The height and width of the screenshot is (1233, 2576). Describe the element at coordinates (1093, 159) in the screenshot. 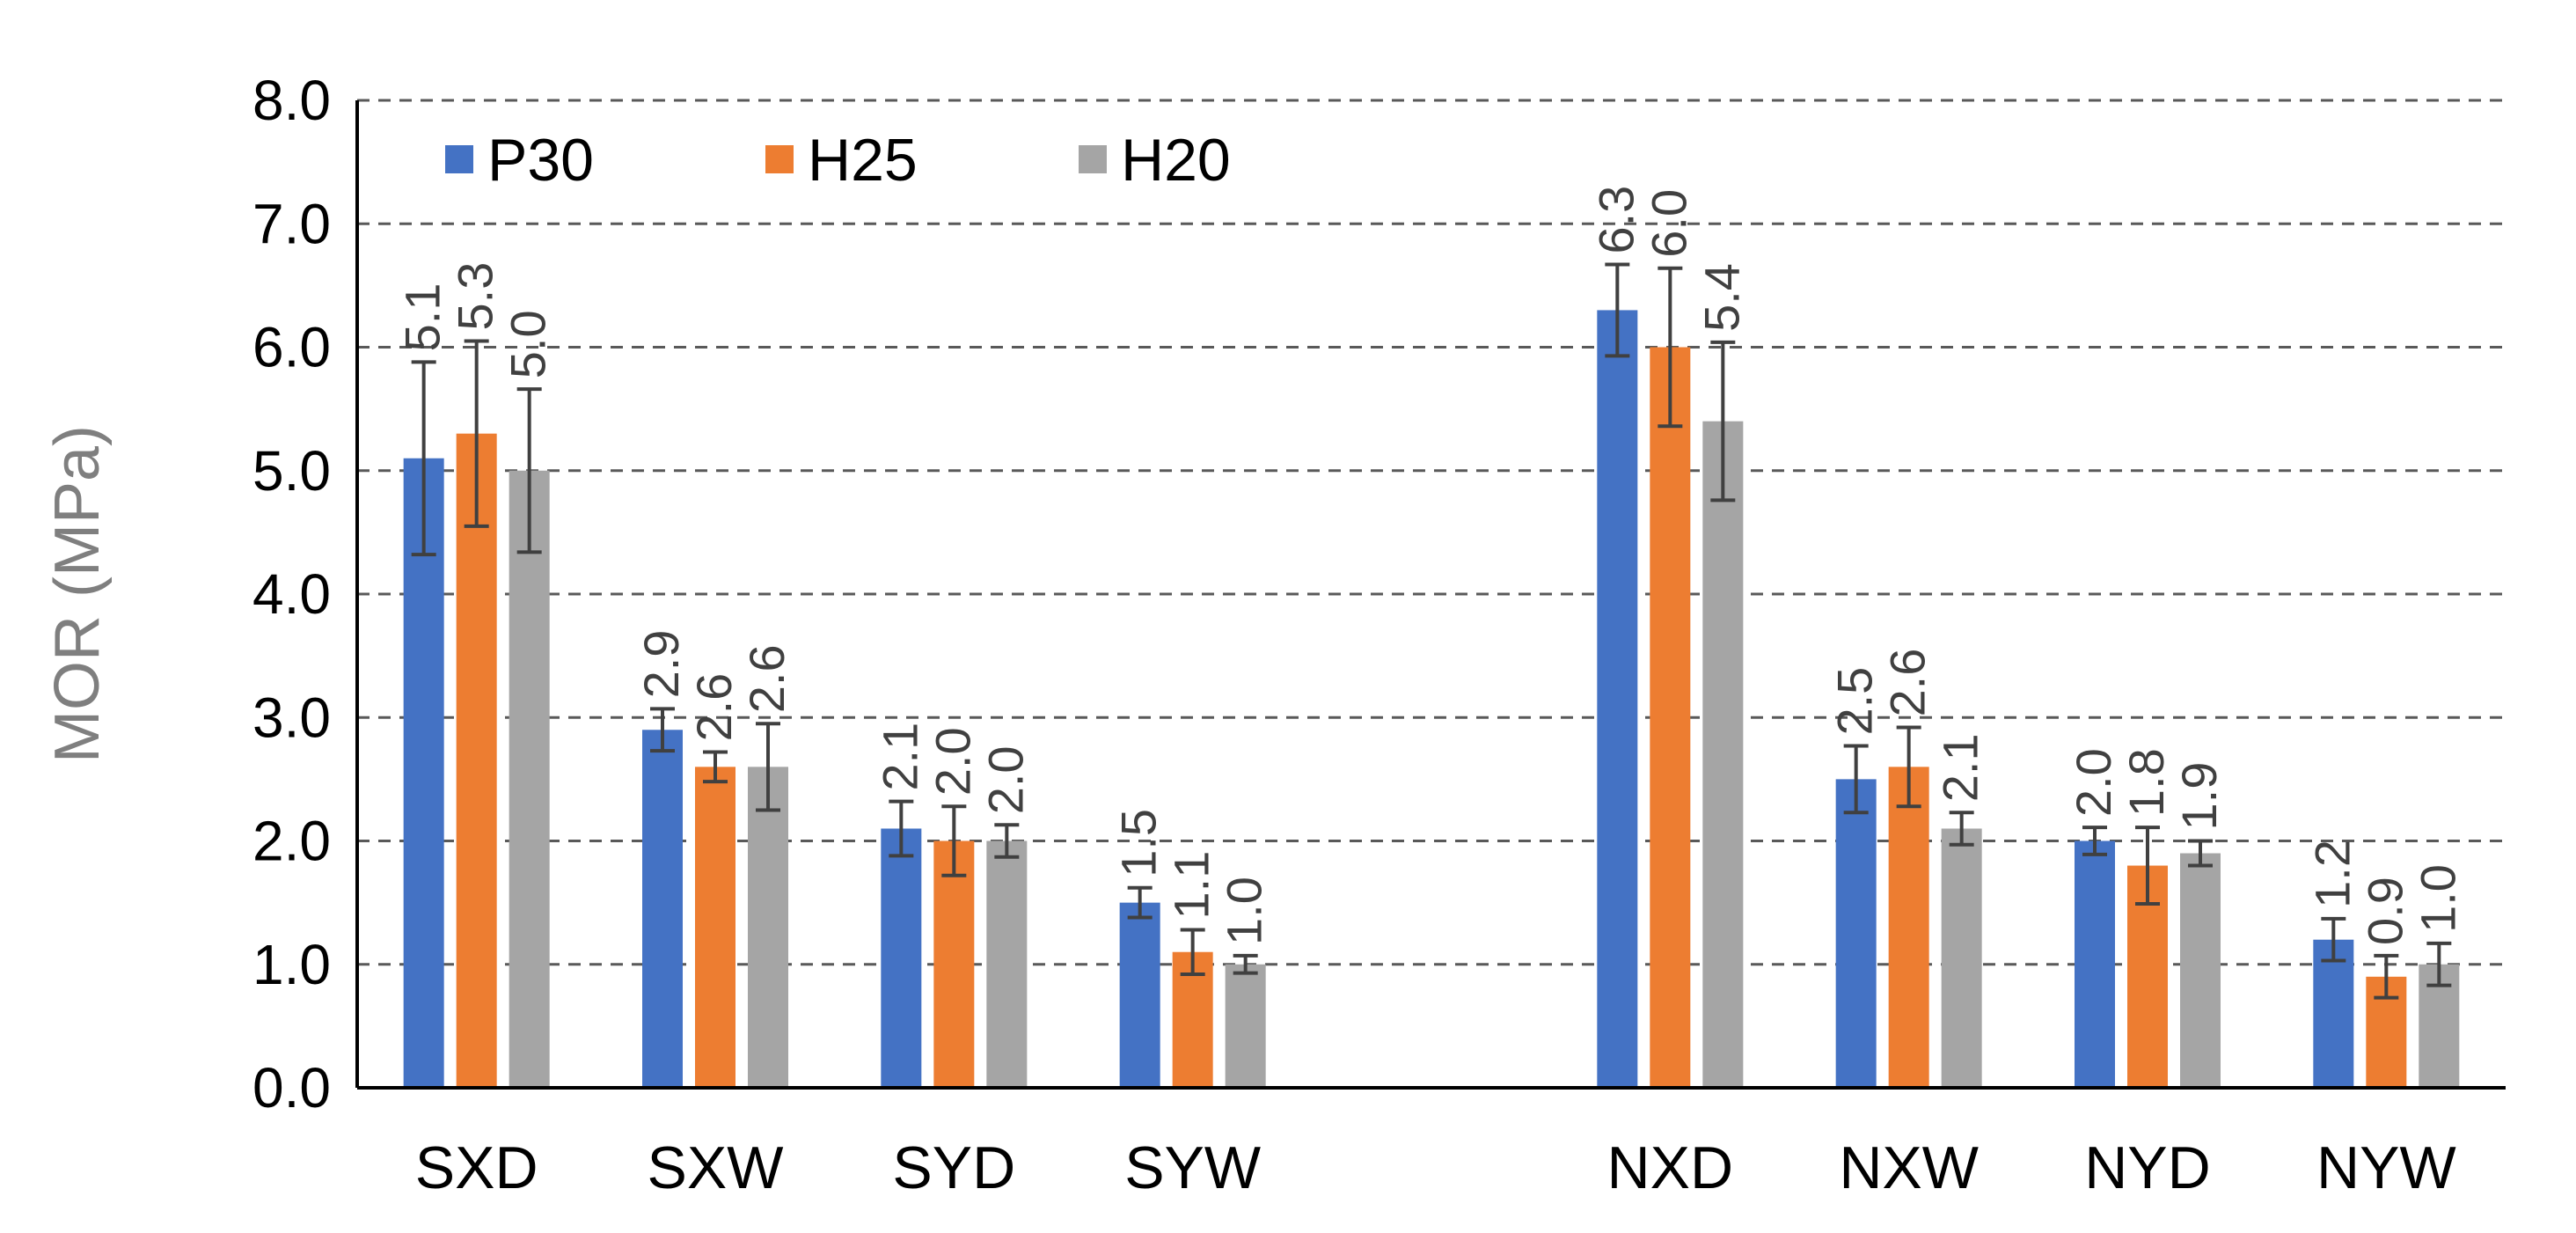

I see `legend-swatch-h20` at that location.